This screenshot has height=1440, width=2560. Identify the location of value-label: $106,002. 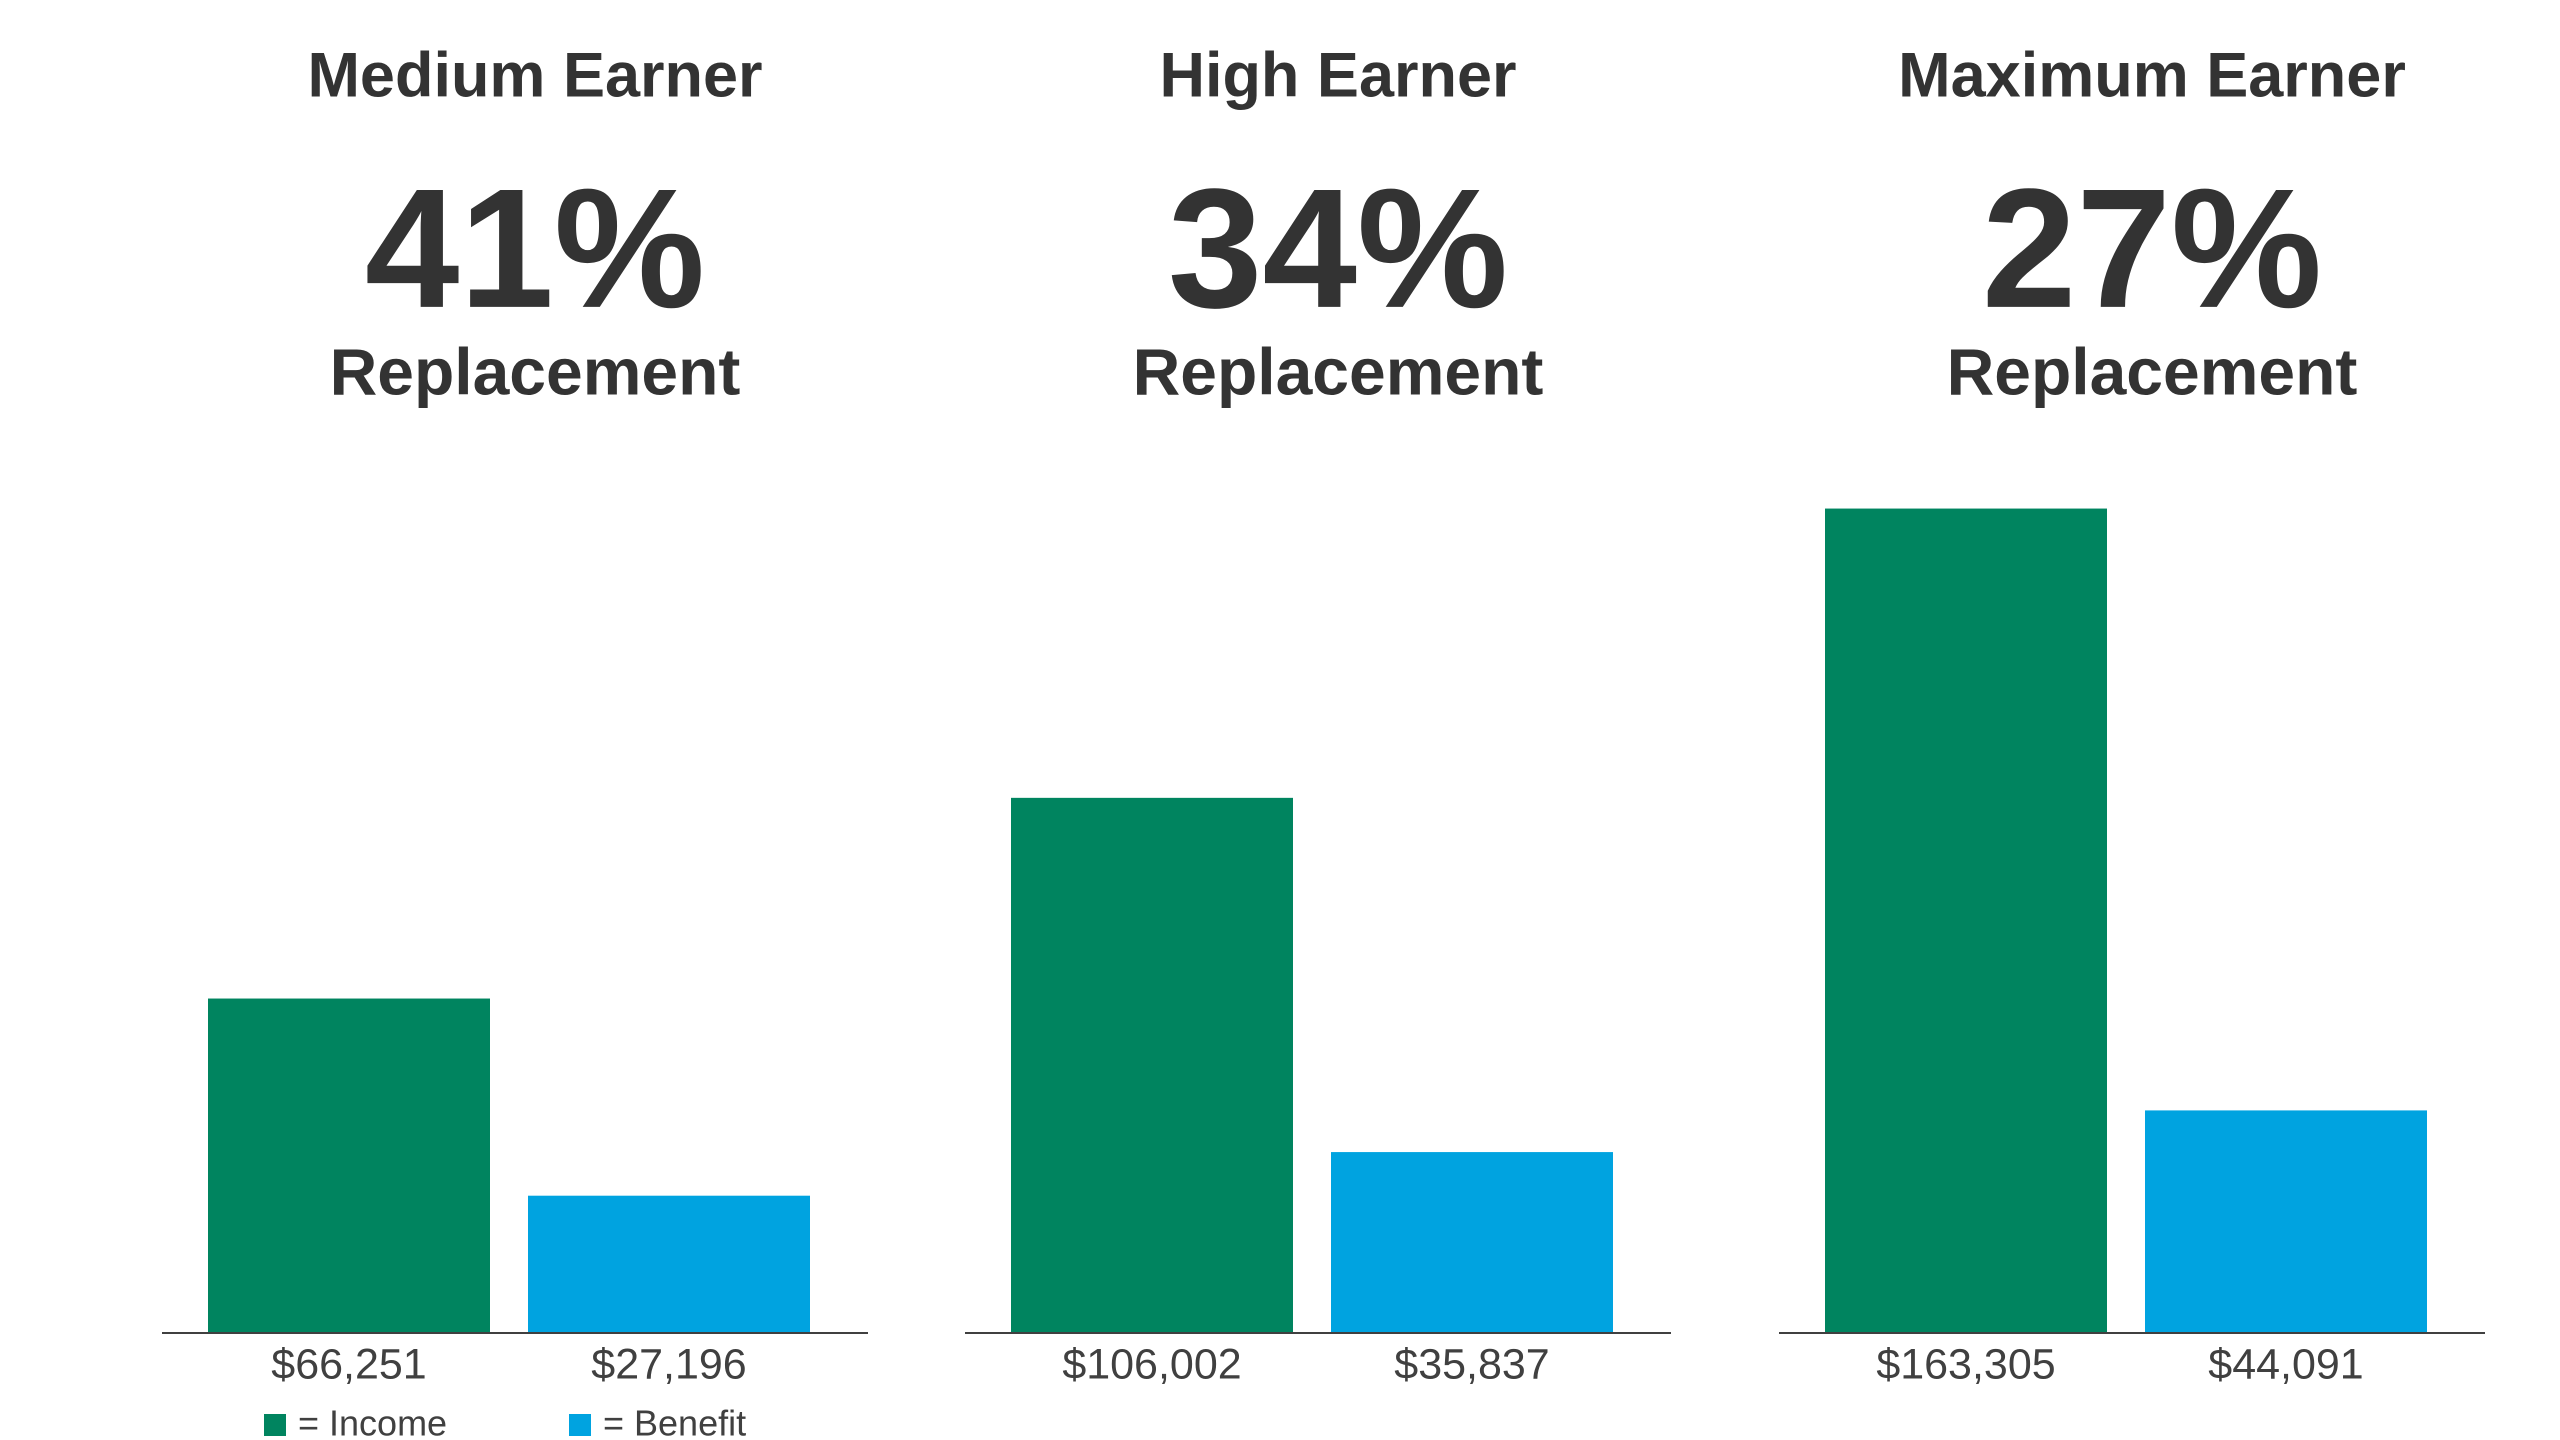
(1151, 1364).